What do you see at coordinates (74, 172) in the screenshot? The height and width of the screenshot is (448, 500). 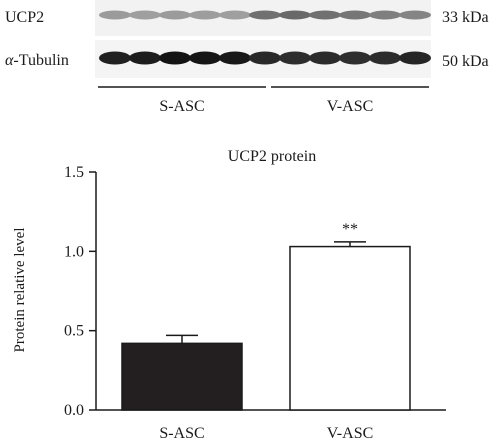 I see `y-tick-label: 1.5` at bounding box center [74, 172].